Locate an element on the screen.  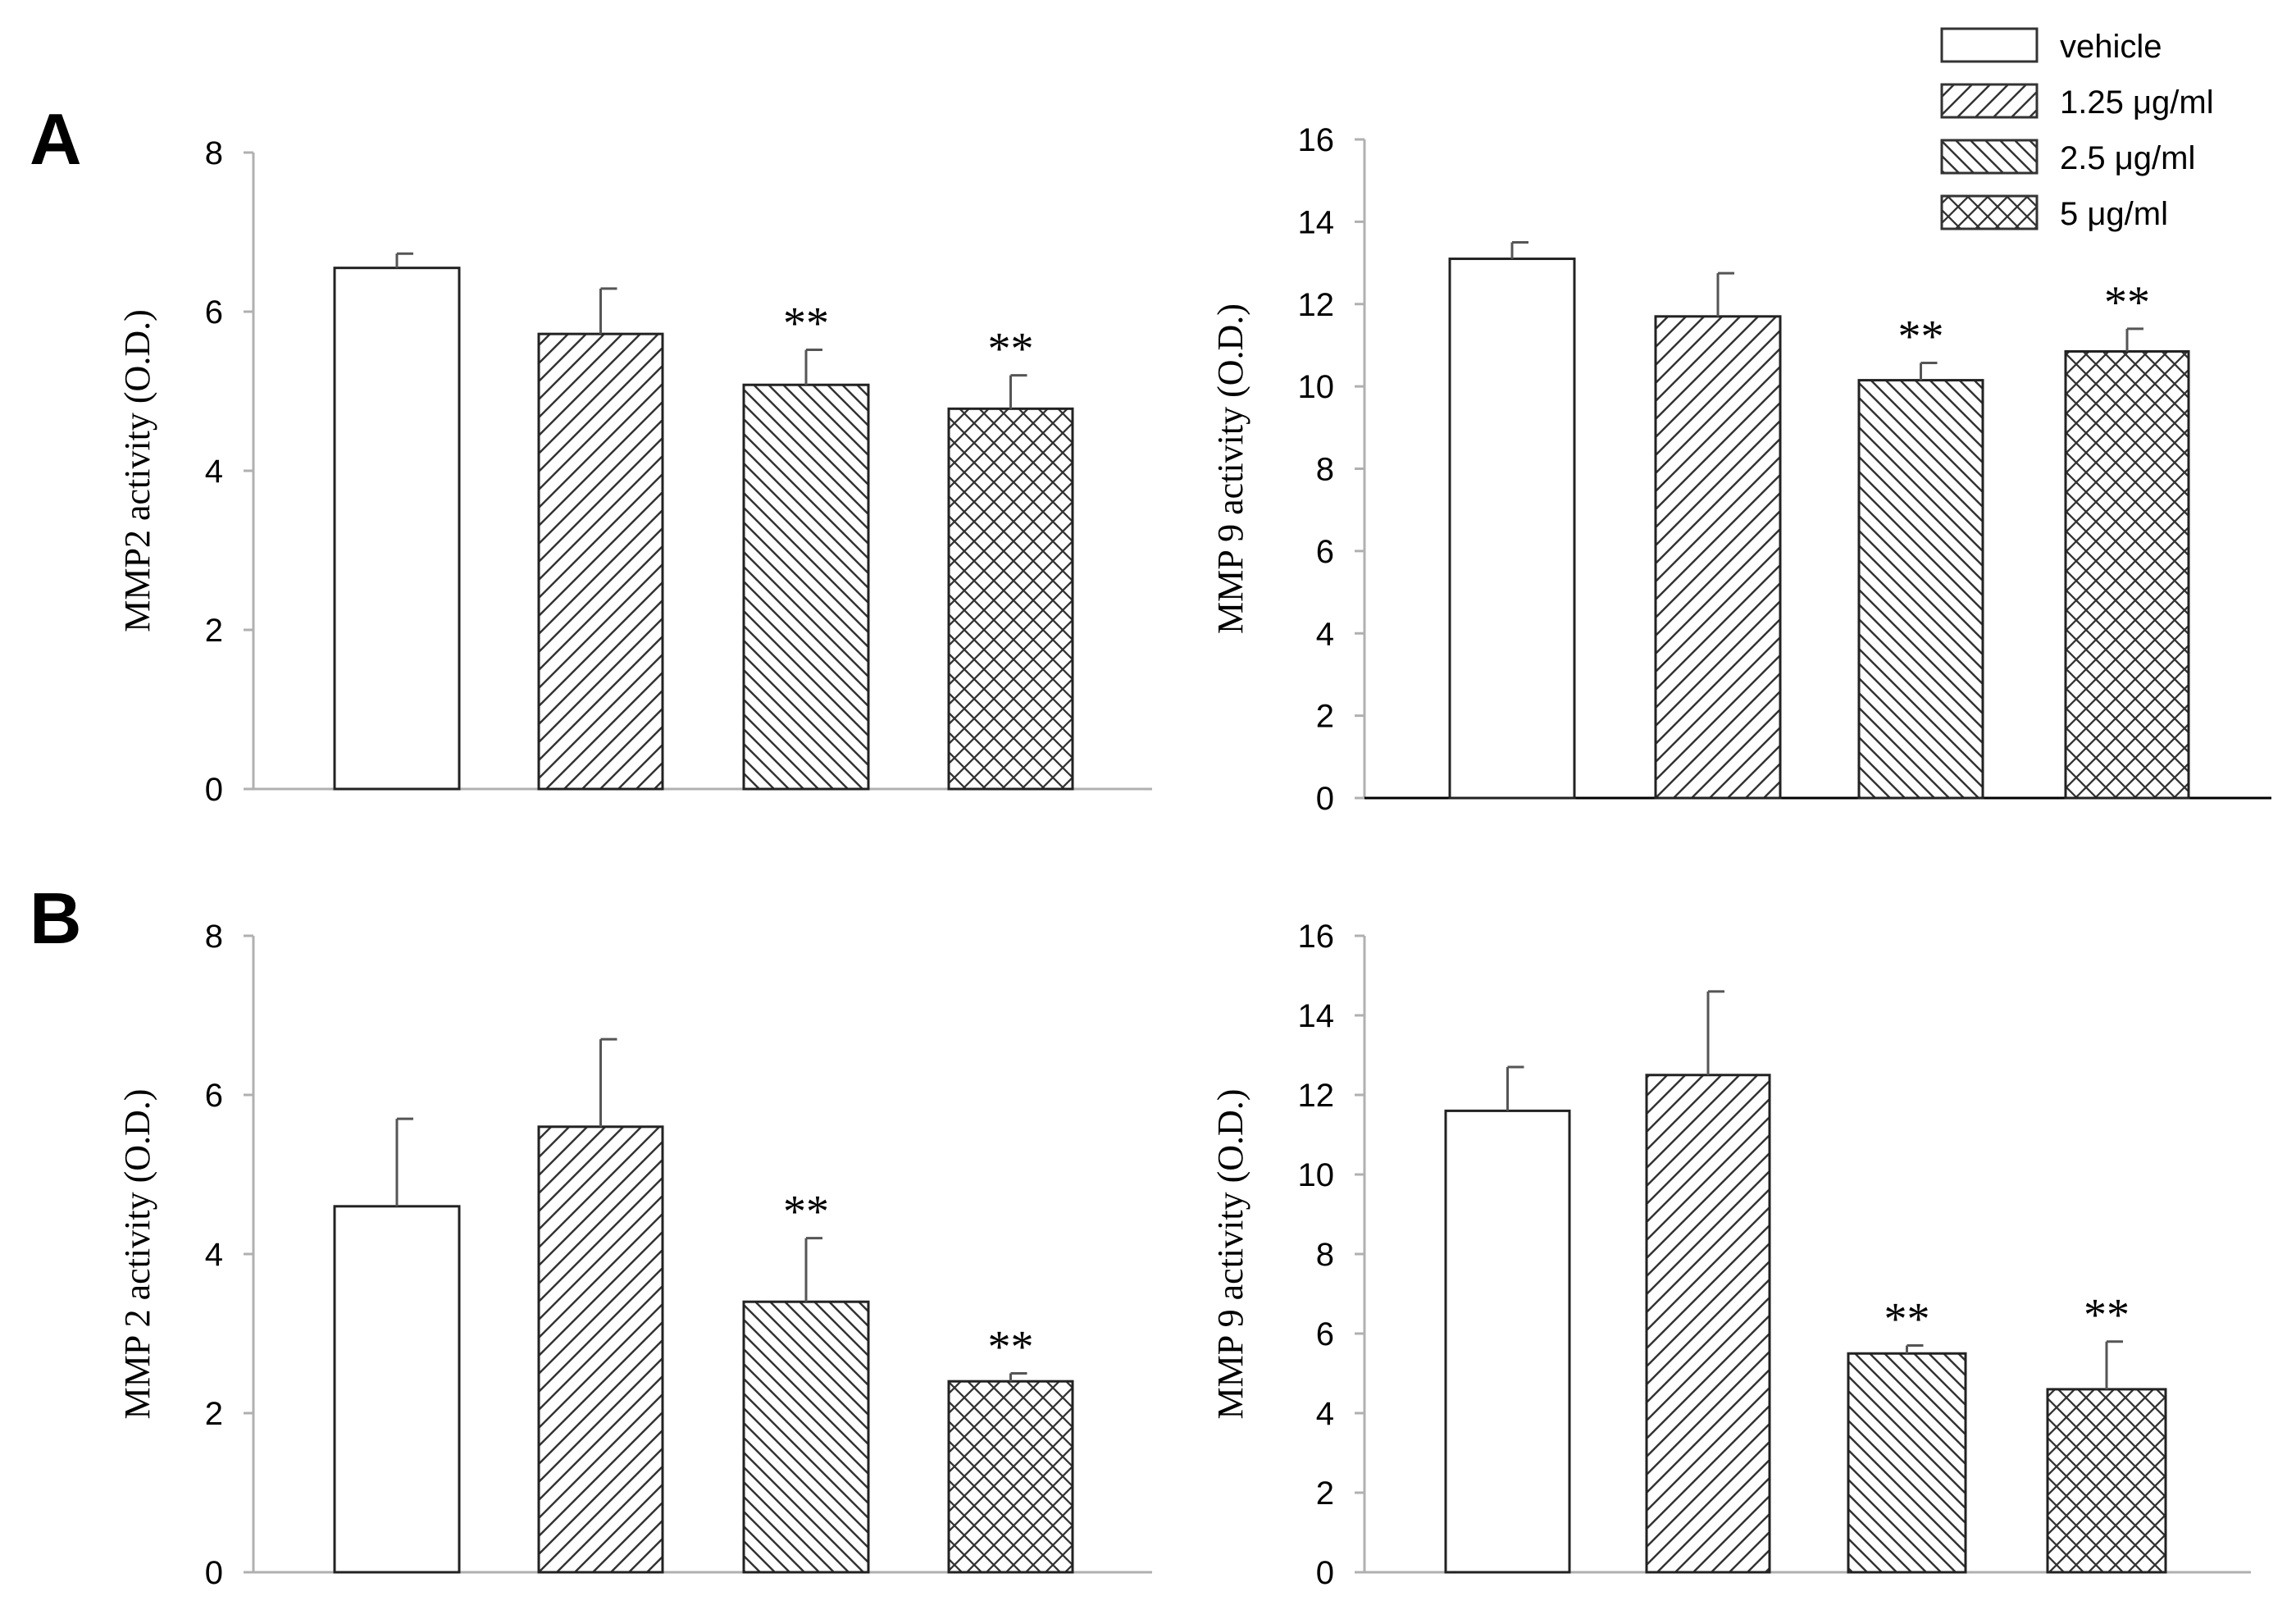
legend-label-1-25: 1.25 μg/ml is located at coordinates (2137, 102).